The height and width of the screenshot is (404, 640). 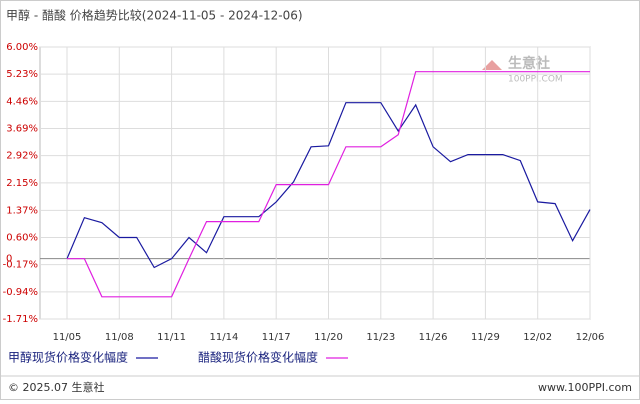 What do you see at coordinates (258, 357) in the screenshot?
I see `legend-label: 醋酸现货价格变化幅度` at bounding box center [258, 357].